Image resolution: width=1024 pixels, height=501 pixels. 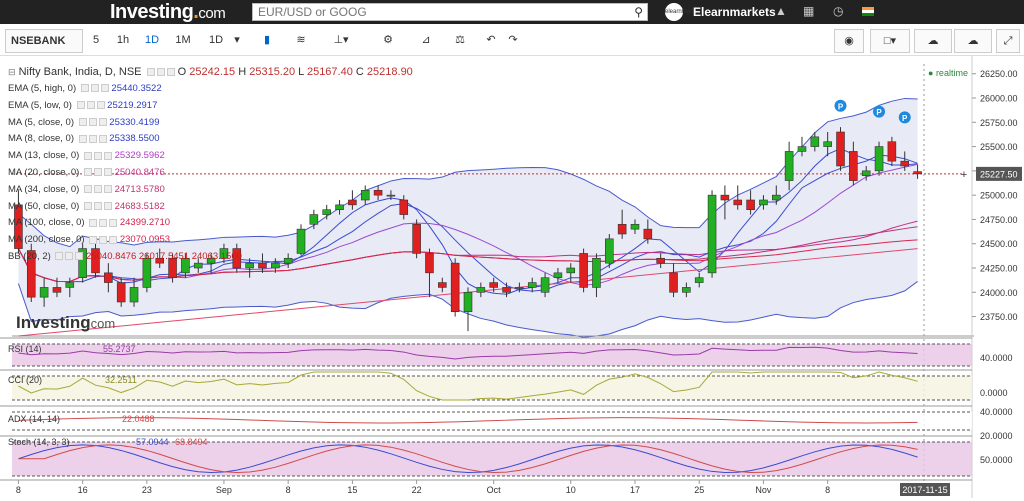 I want to click on cci-line, so click(x=468, y=386).